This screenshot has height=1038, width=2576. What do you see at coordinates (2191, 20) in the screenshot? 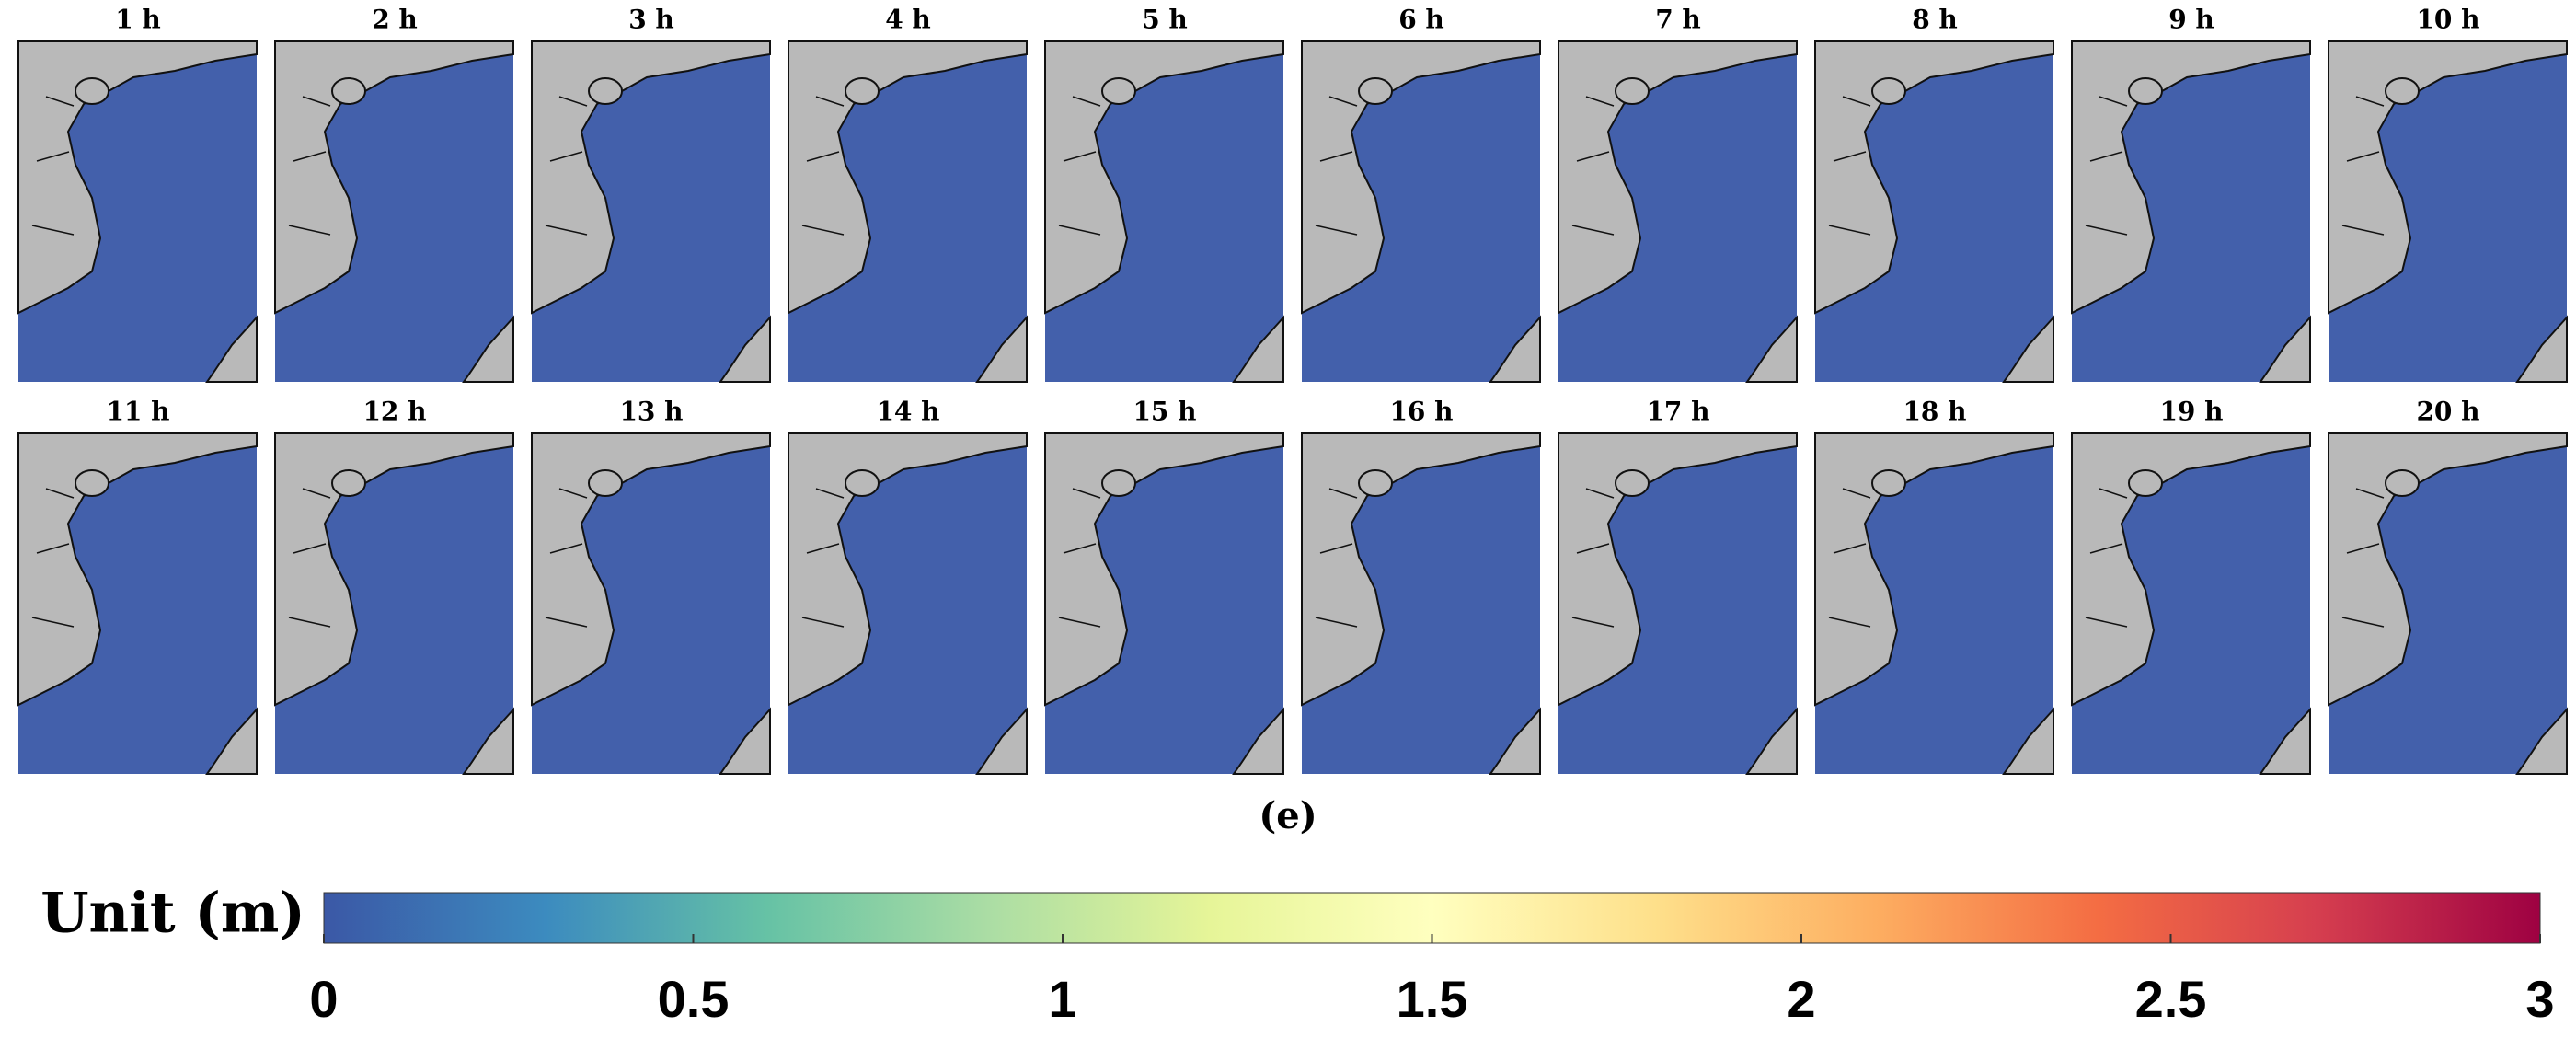
I see `panel-title: 9 h` at bounding box center [2191, 20].